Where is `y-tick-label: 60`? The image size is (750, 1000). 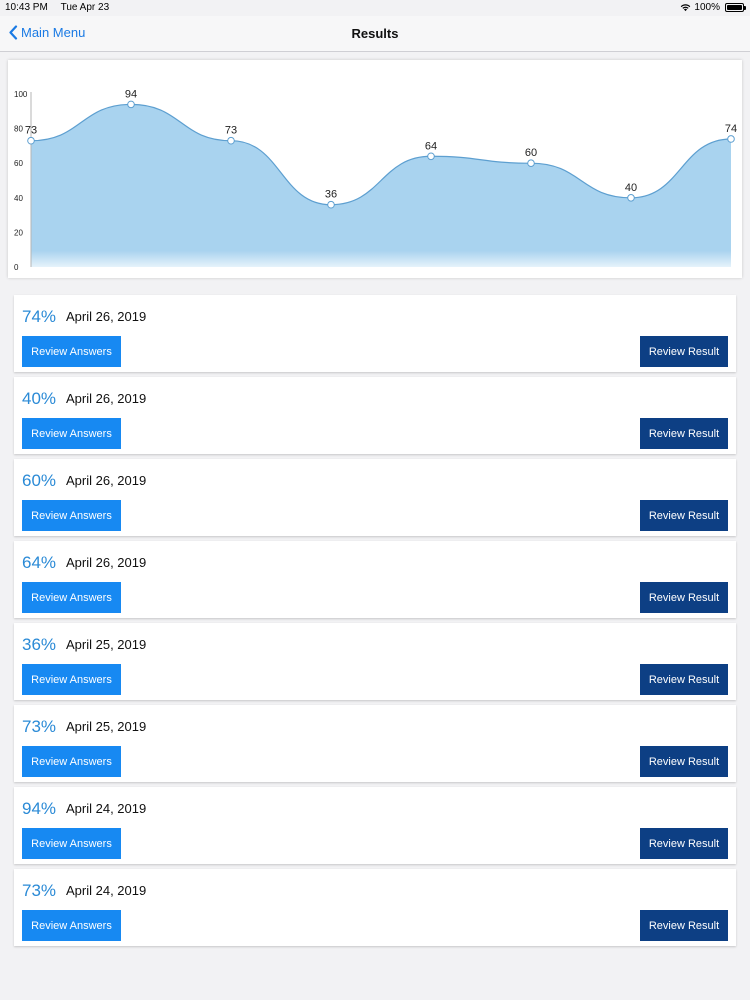 y-tick-label: 60 is located at coordinates (18, 163).